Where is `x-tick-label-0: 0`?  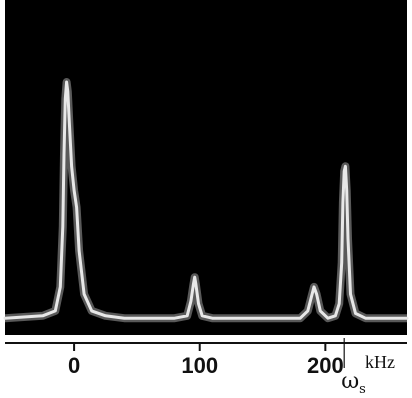 x-tick-label-0: 0 is located at coordinates (74, 365).